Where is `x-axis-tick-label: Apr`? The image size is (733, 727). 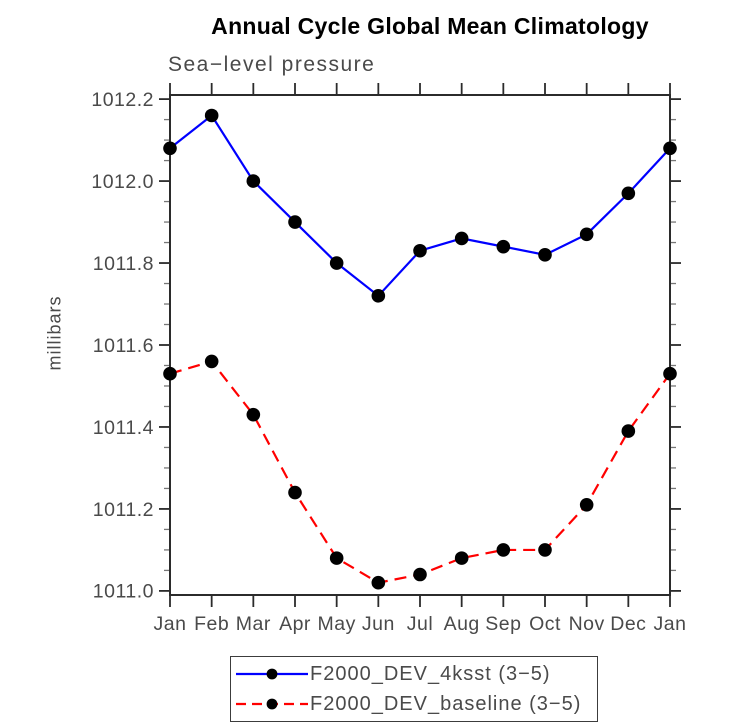
x-axis-tick-label: Apr is located at coordinates (295, 624).